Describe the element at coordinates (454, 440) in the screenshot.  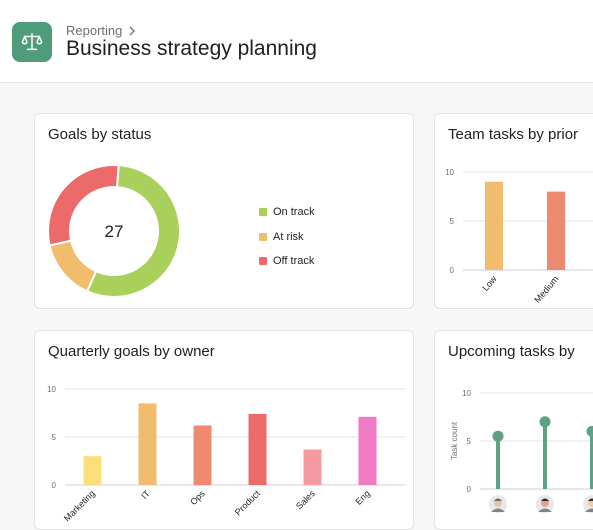
I see `y-axis-label: Task count` at that location.